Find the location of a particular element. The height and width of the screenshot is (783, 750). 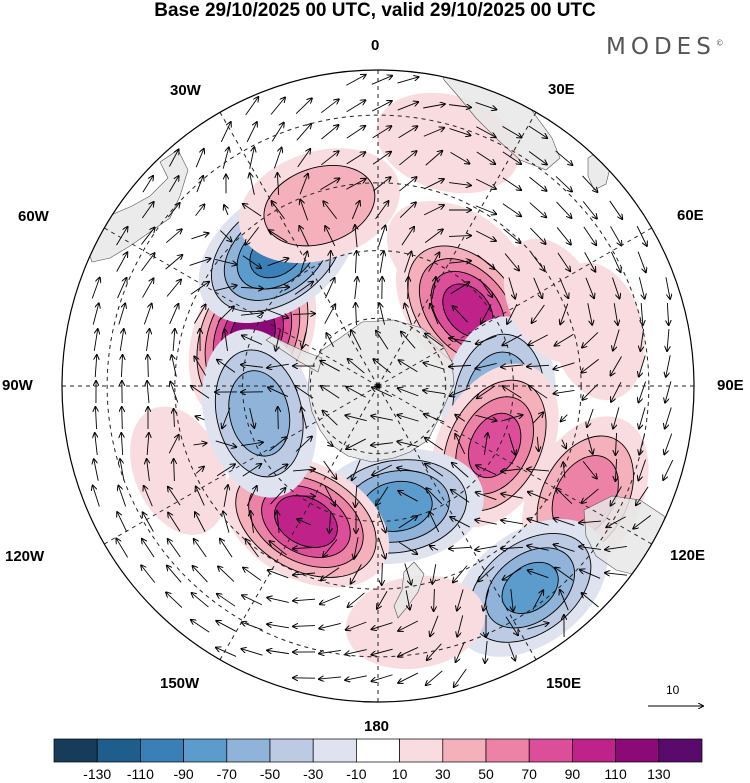

label-lon-30w: 30W is located at coordinates (185, 90).